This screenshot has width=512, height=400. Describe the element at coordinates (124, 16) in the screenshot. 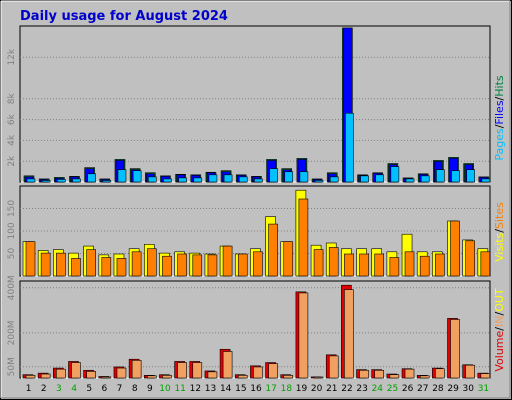

I see `chart-title: Daily usage for August 2024` at that location.